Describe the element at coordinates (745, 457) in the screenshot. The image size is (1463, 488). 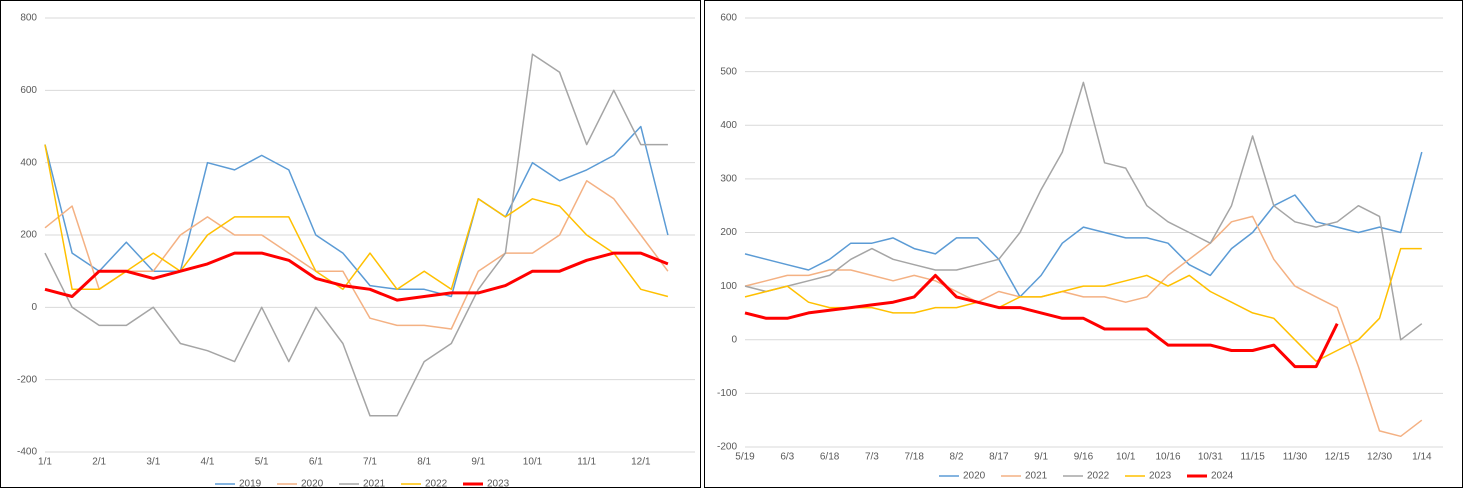
I see `x-tick-label: 5/19` at that location.